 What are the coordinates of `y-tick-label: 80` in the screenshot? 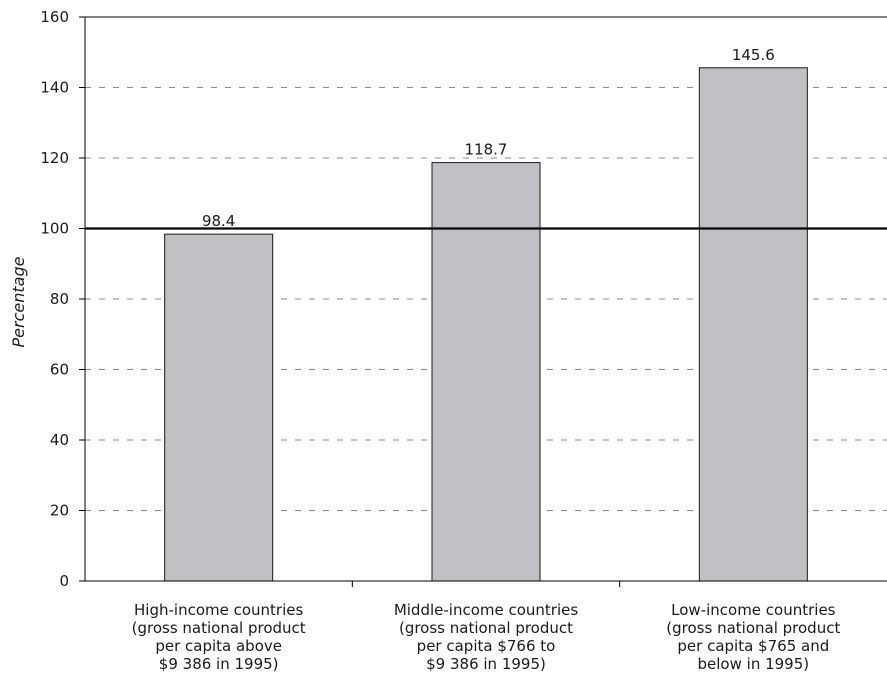 It's located at (59, 299).